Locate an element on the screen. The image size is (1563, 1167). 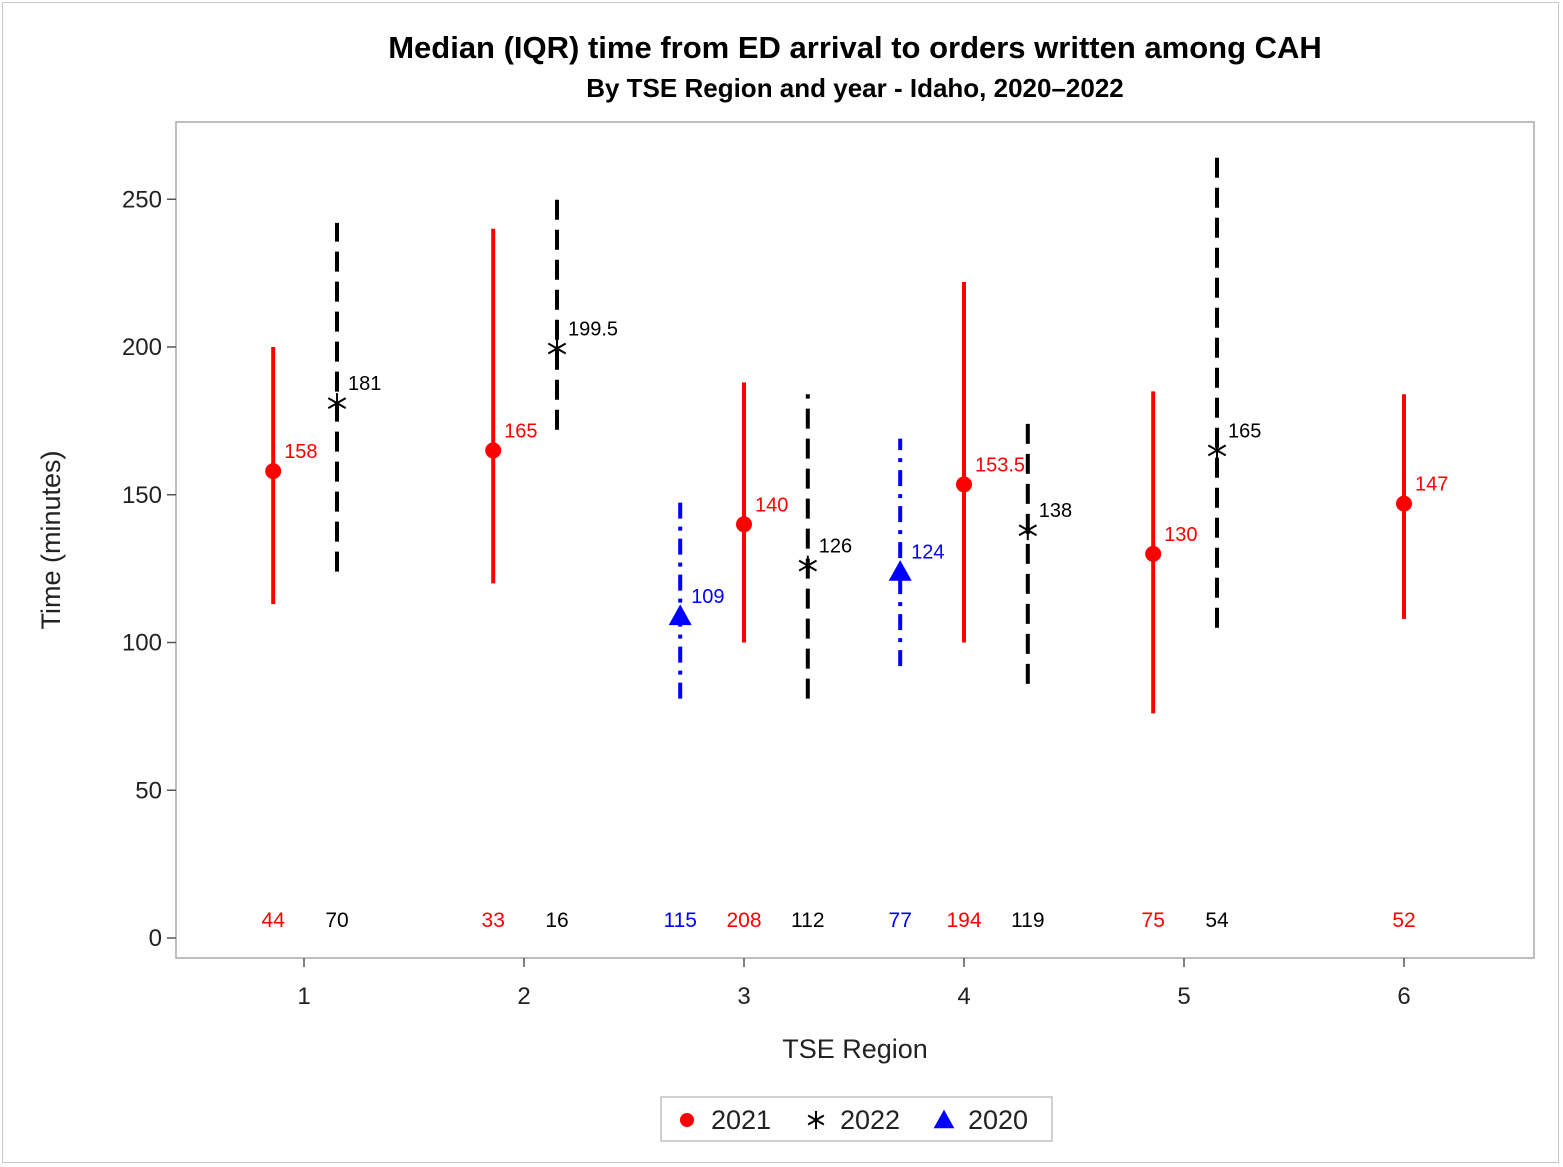
median-label: 147 is located at coordinates (1431, 485).